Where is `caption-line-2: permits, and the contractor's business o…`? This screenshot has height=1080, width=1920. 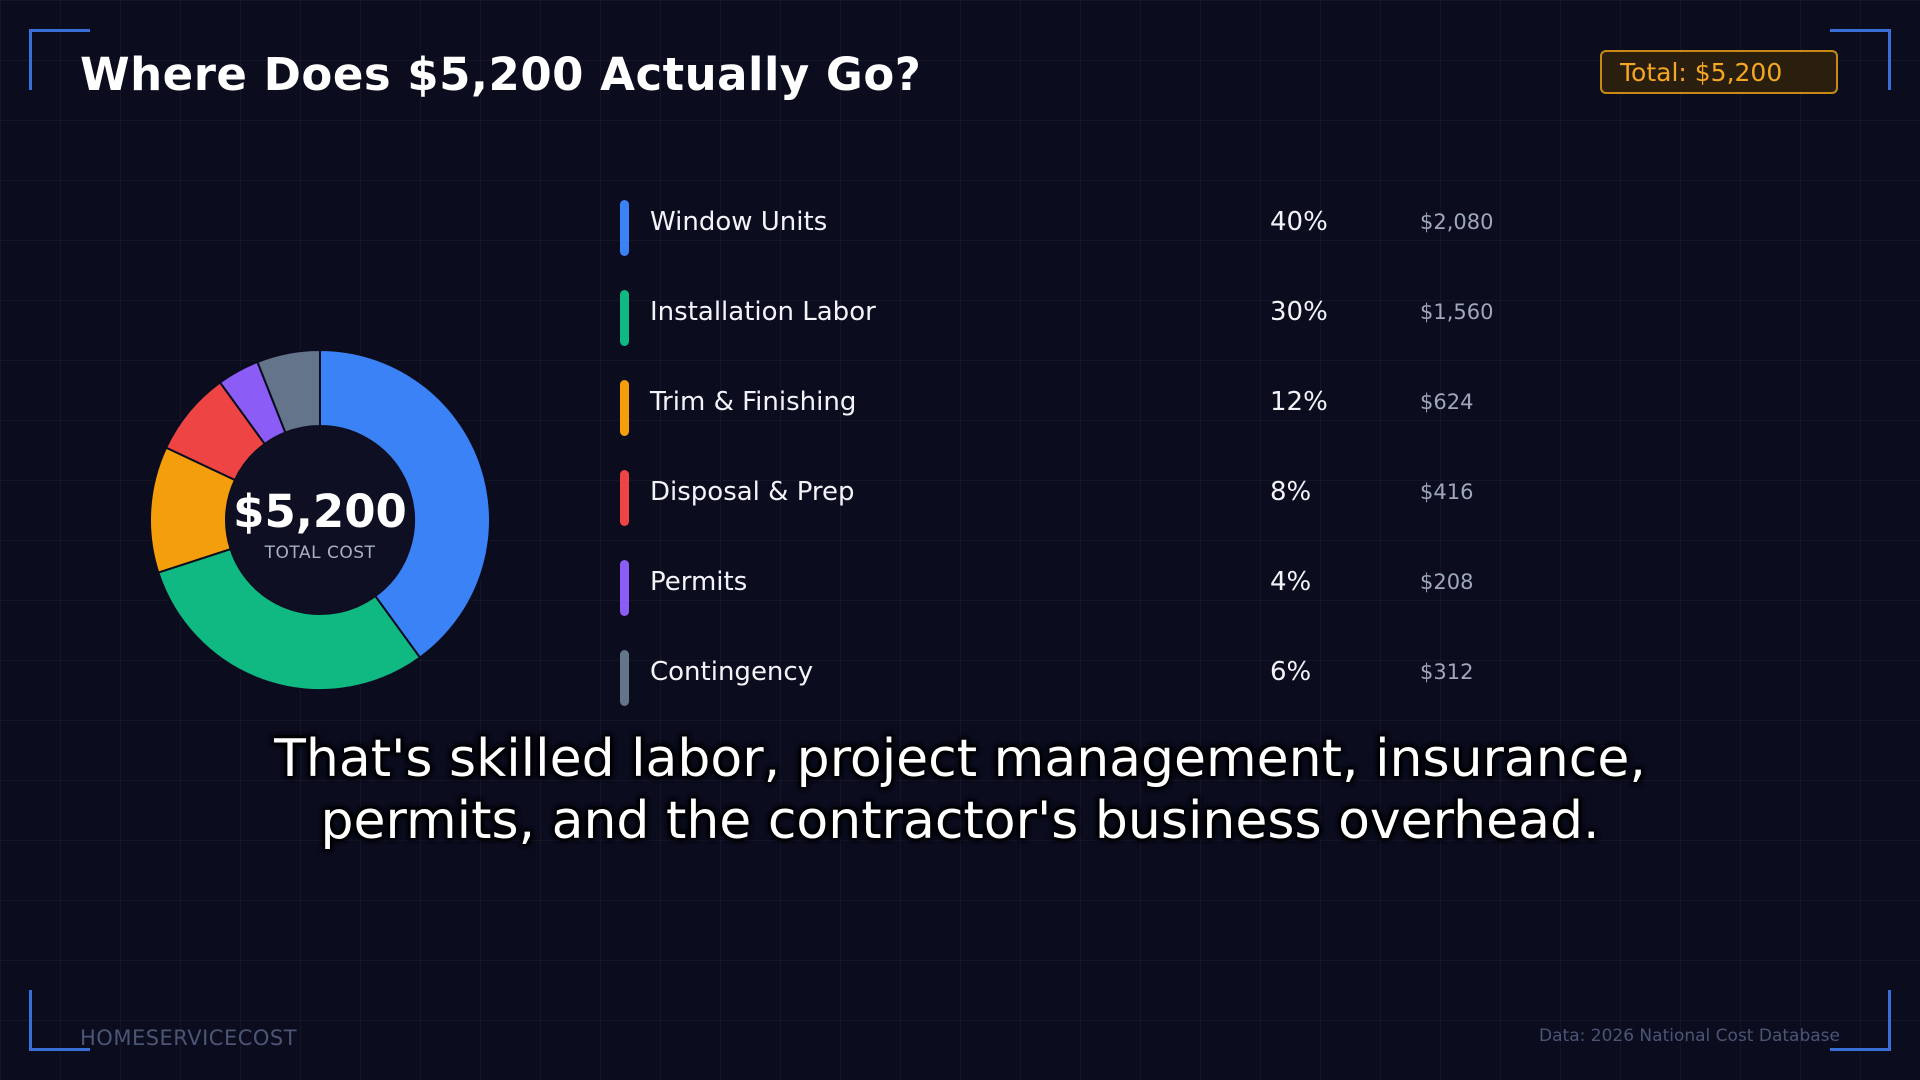
caption-line-2: permits, and the contractor's business o… is located at coordinates (960, 821).